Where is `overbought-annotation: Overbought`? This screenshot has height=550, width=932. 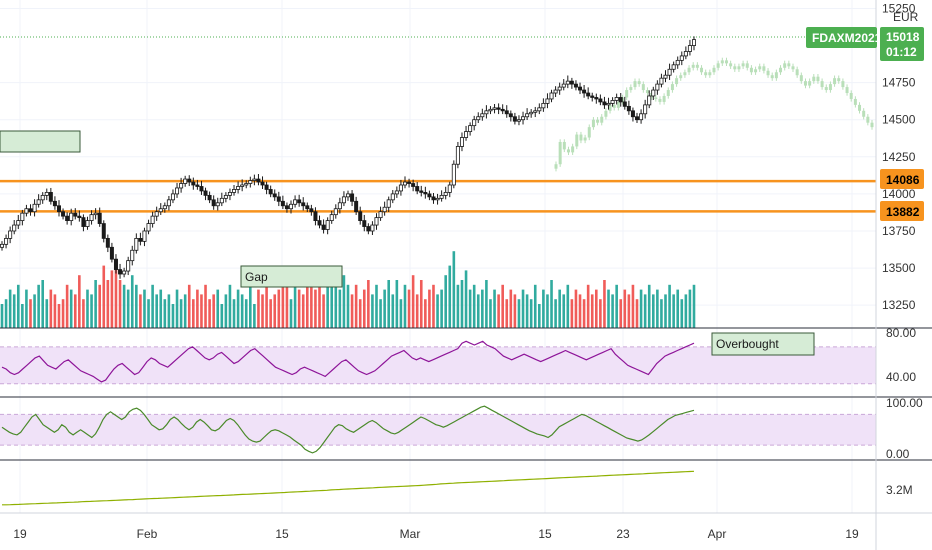
overbought-annotation: Overbought is located at coordinates (763, 344).